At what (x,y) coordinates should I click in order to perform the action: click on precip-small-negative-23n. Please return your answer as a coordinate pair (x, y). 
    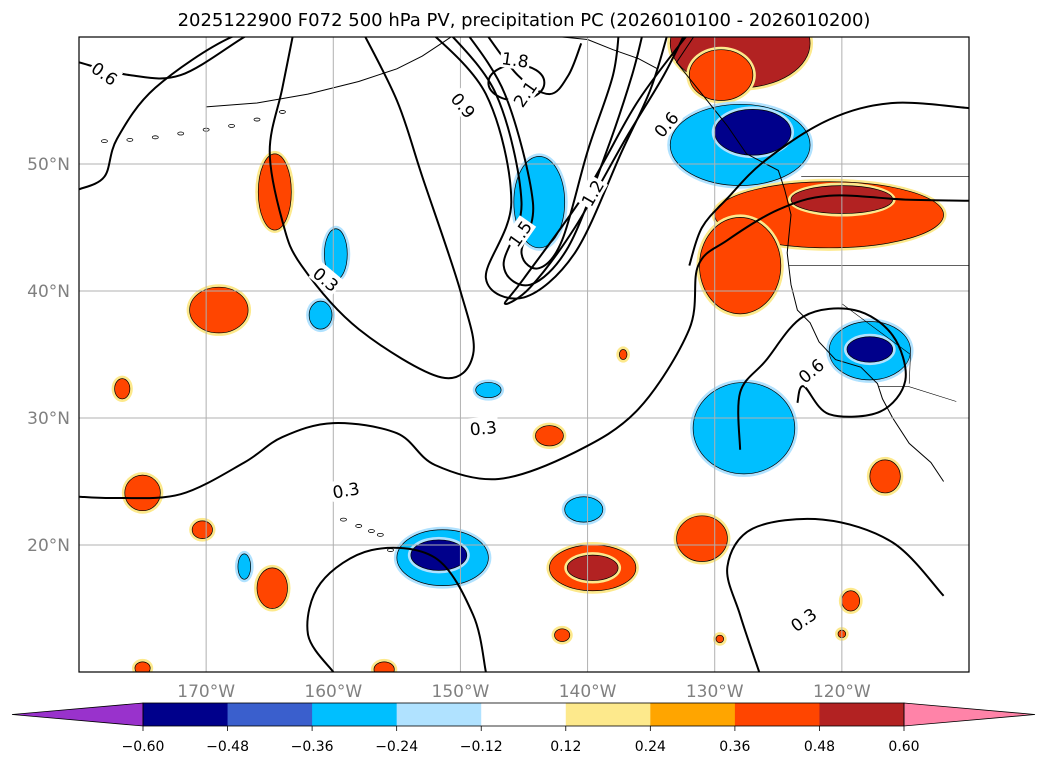
    Looking at the image, I should click on (583, 509).